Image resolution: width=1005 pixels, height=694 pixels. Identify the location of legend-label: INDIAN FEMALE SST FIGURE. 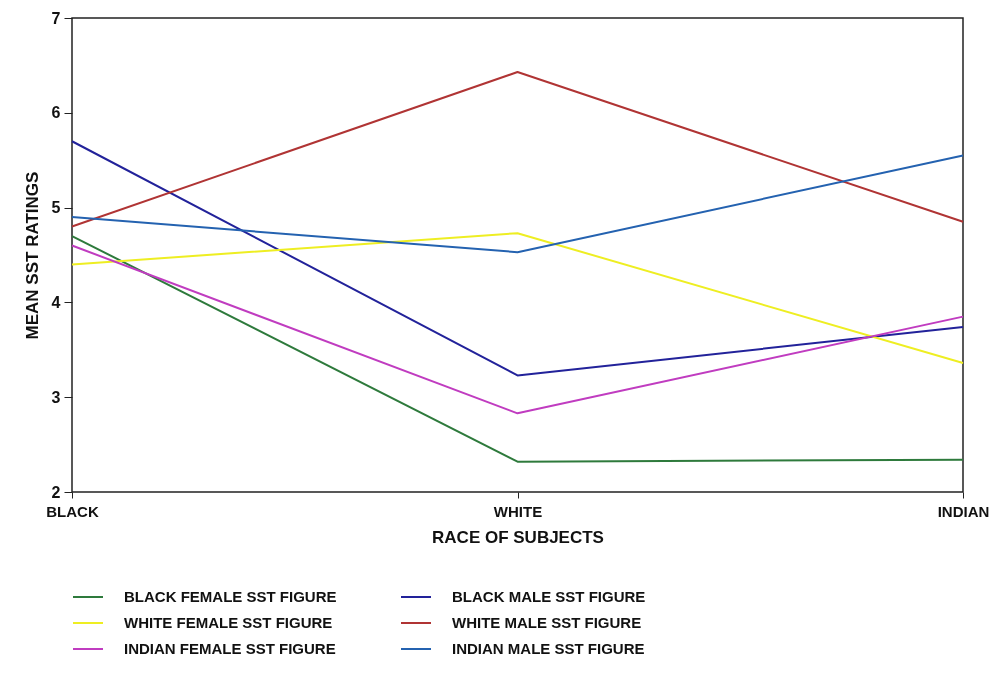
(230, 648).